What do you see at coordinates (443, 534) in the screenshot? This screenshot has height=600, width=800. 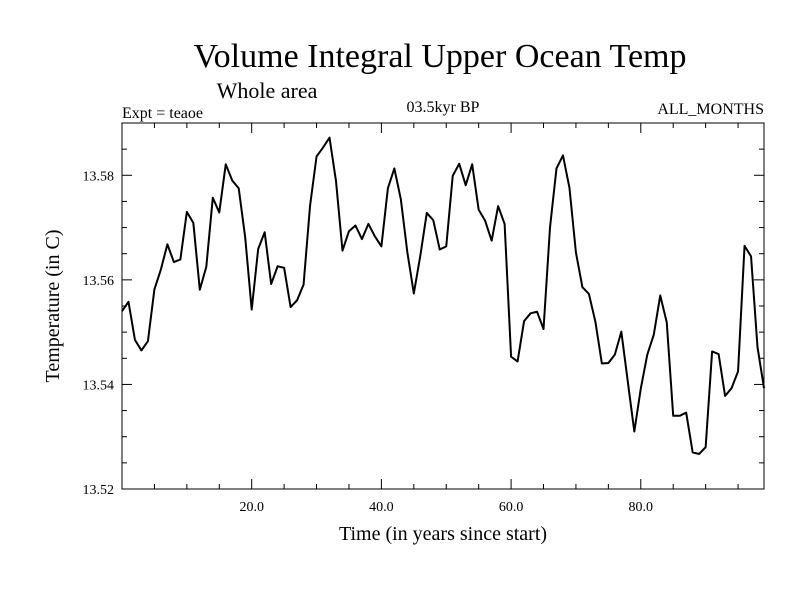 I see `x-axis-label: Time (in years since start)` at bounding box center [443, 534].